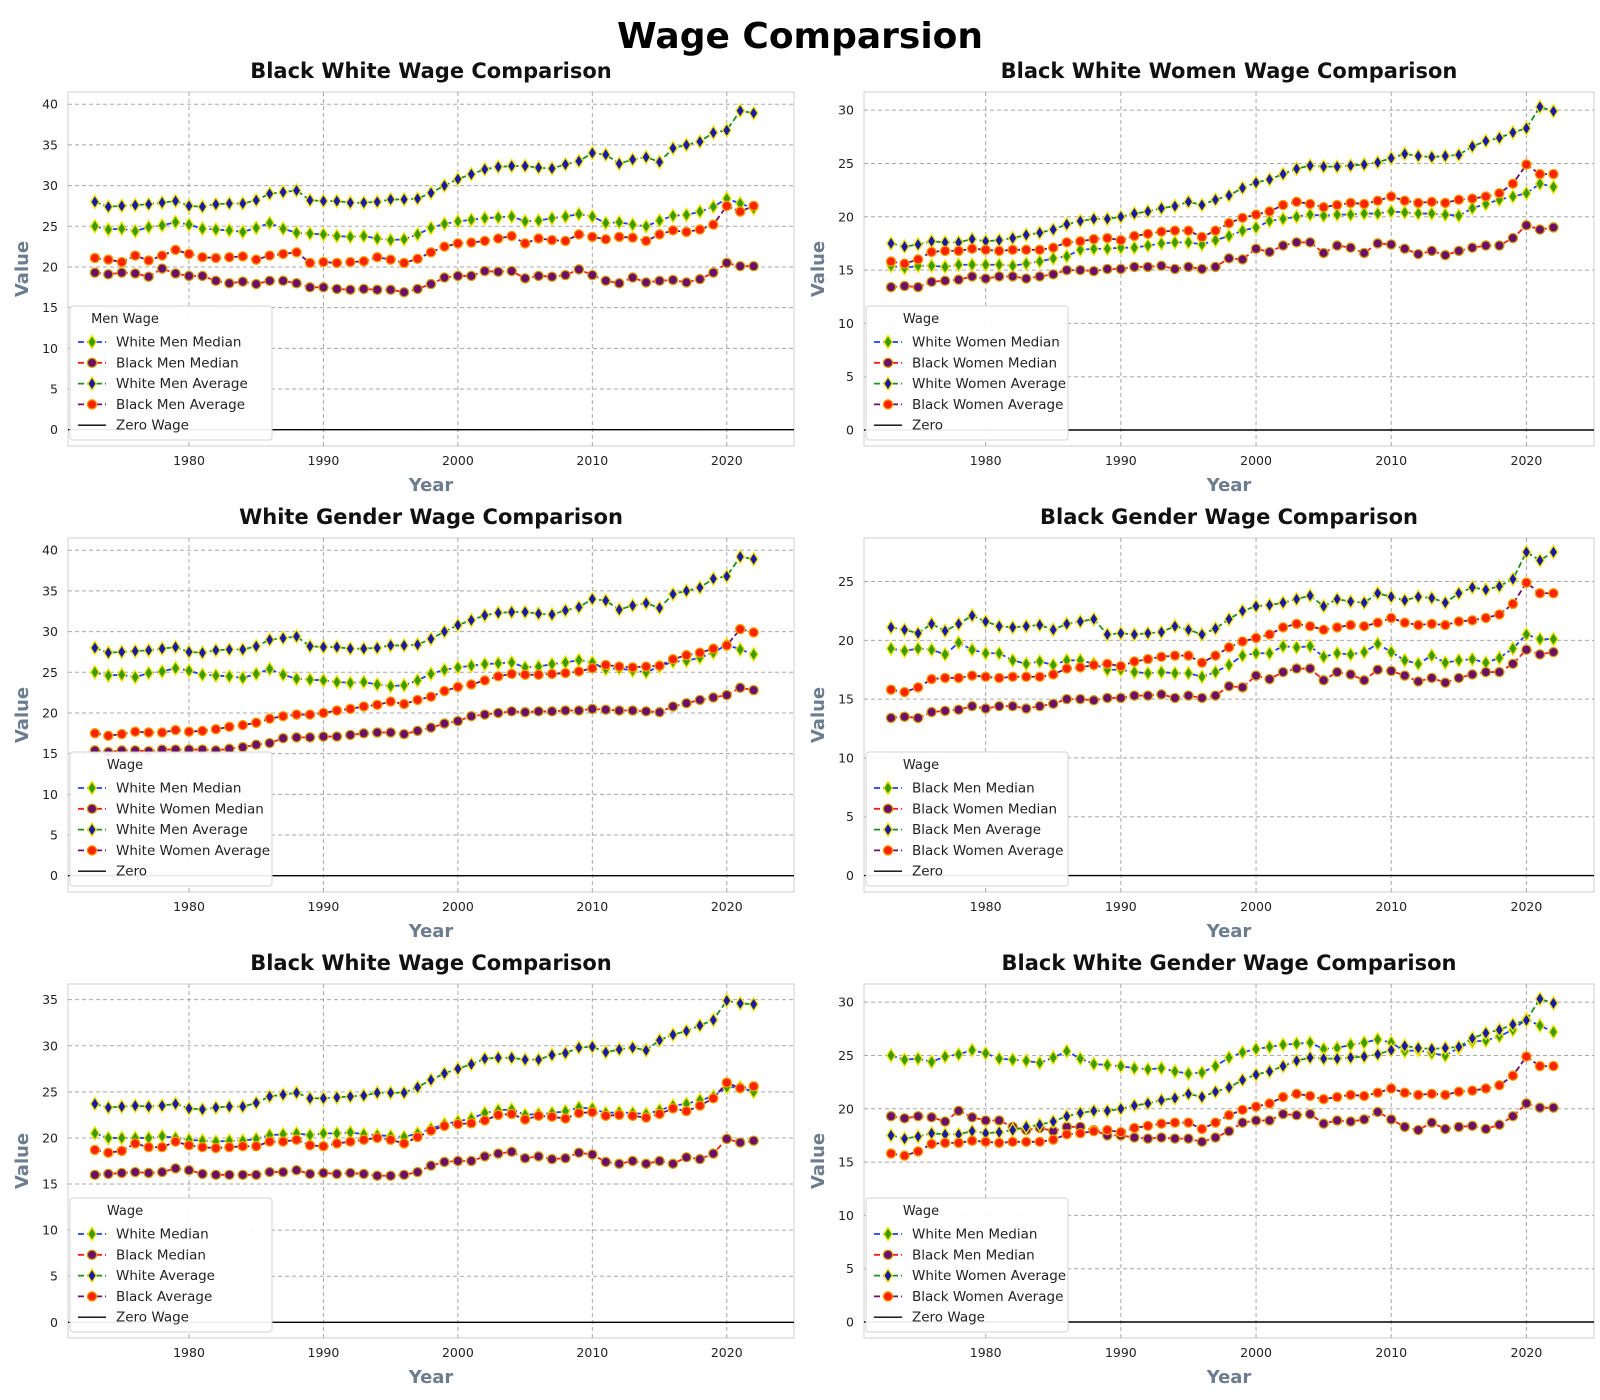  I want to click on x-tick-label: 1980, so click(189, 906).